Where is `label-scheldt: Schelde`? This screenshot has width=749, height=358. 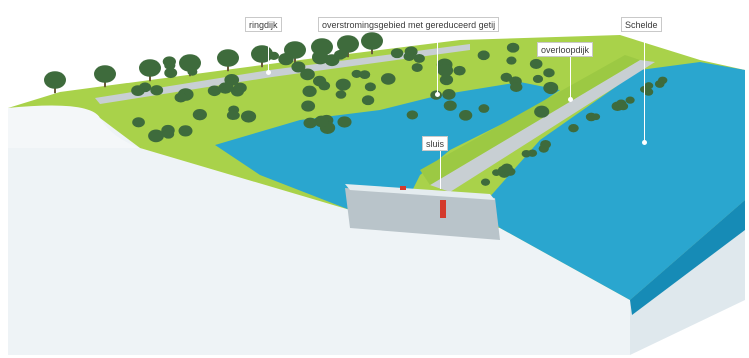
label-scheldt: Schelde is located at coordinates (641, 24).